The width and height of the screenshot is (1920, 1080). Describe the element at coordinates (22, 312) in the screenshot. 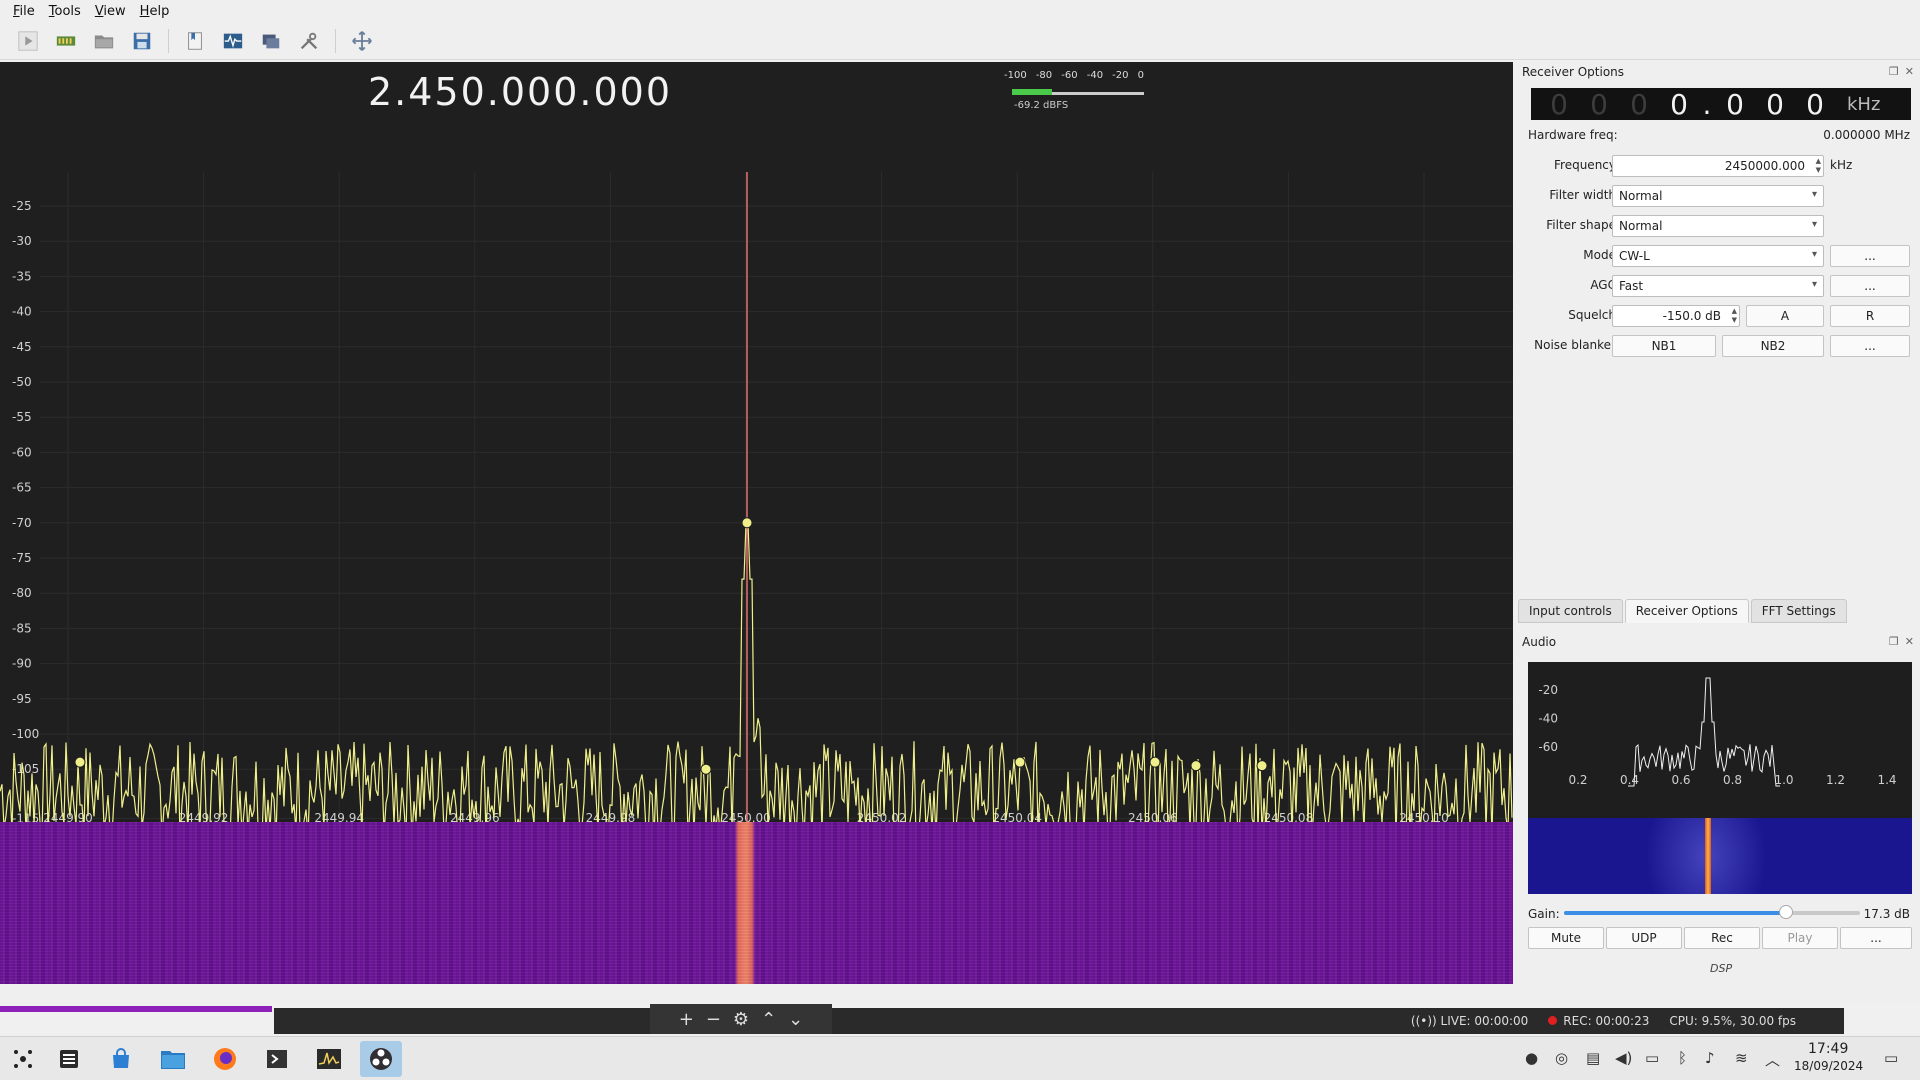

I see `y-tick-label: -40` at that location.